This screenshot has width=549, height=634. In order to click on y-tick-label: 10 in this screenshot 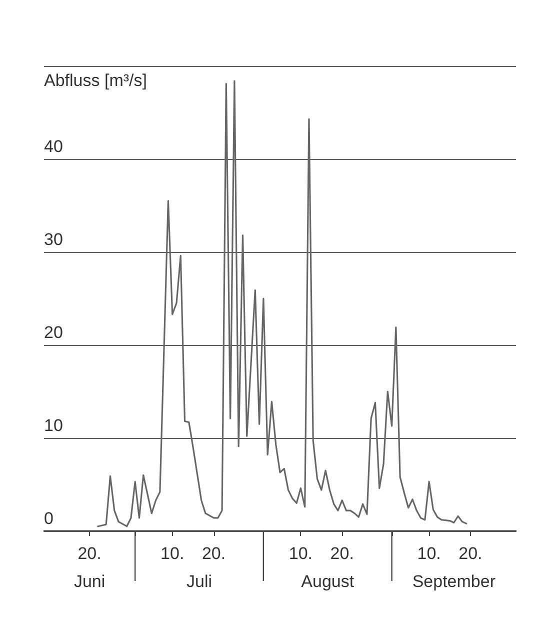, I will do `click(53, 425)`.